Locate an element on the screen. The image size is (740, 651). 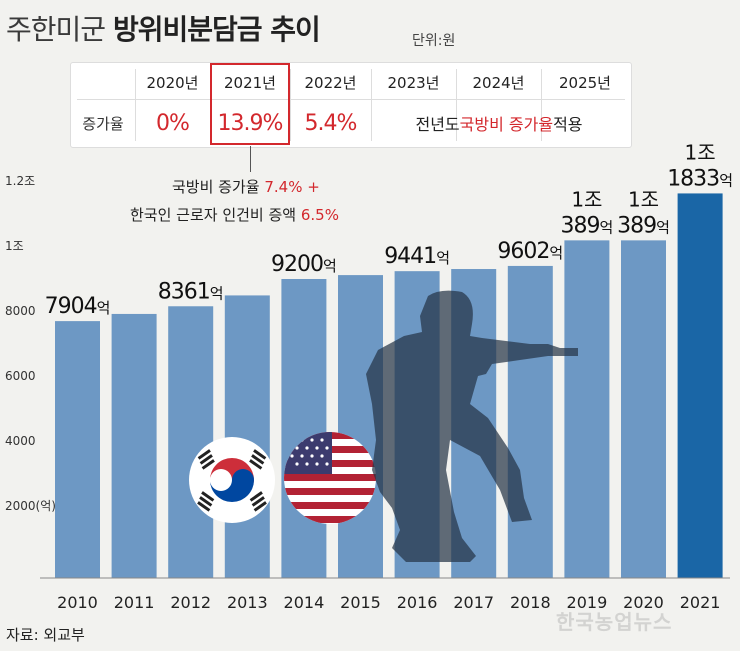
title-bold: 방위비분담금 추이 is located at coordinates (216, 29).